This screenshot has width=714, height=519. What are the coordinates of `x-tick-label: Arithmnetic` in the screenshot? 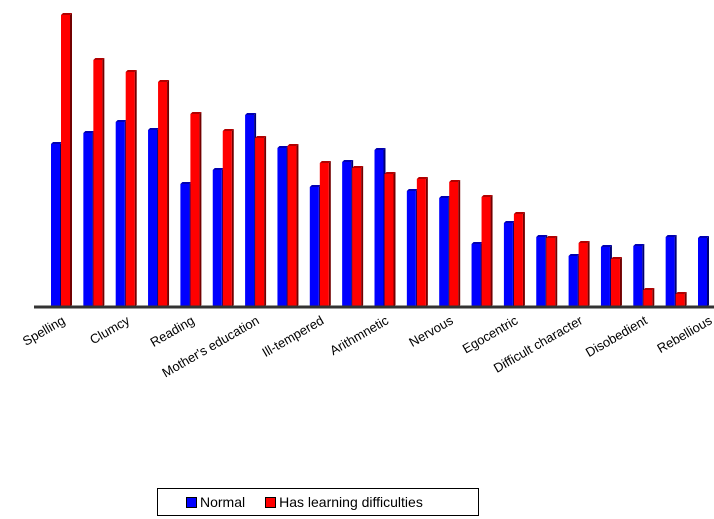 It's located at (359, 335).